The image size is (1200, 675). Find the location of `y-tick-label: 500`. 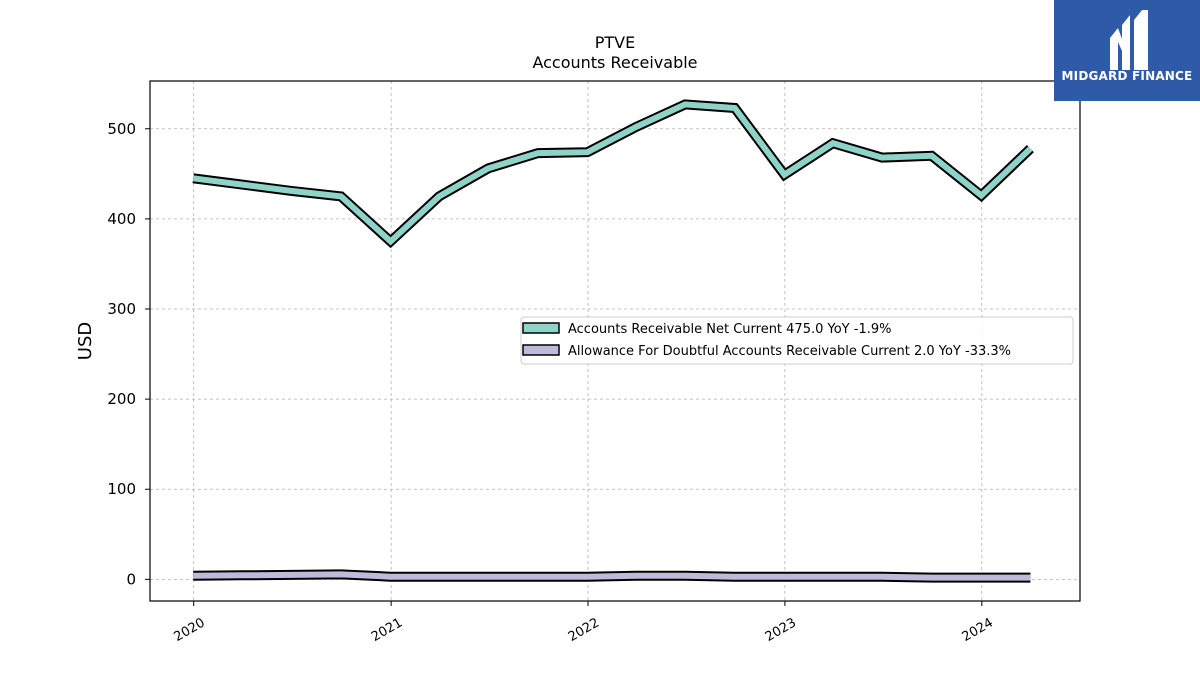

y-tick-label: 500 is located at coordinates (121, 129).